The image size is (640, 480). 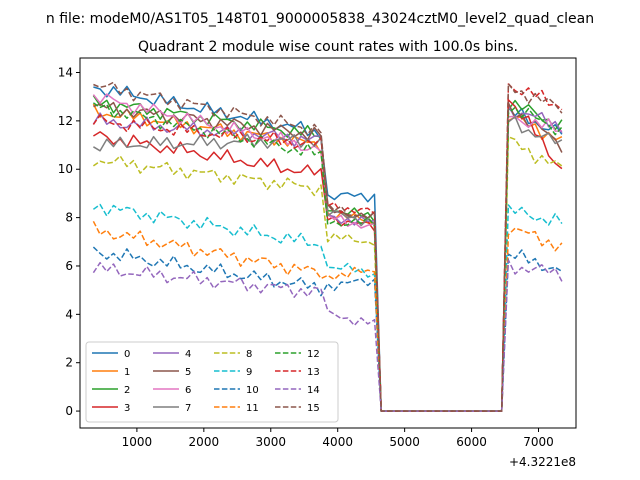 What do you see at coordinates (69, 266) in the screenshot?
I see `y-tick-label: 6` at bounding box center [69, 266].